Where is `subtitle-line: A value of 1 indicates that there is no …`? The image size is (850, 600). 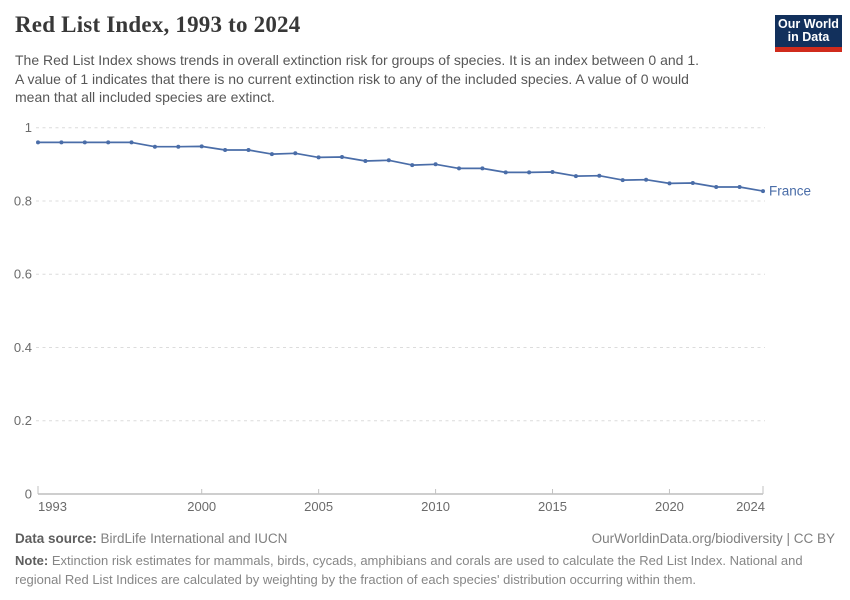 subtitle-line: A value of 1 indicates that there is no … is located at coordinates (352, 78).